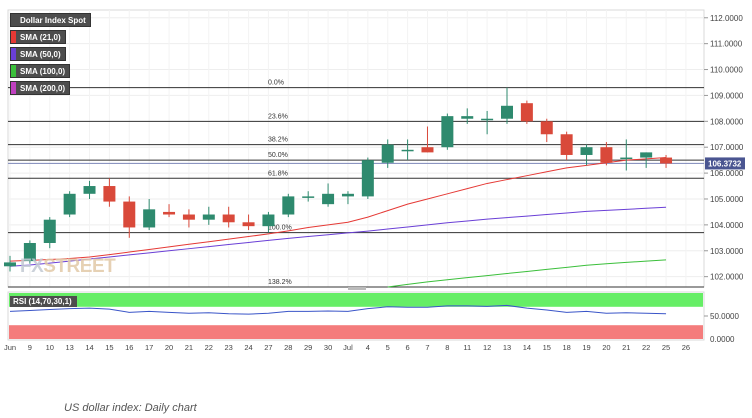 Image resolution: width=752 pixels, height=418 pixels. I want to click on legend-item: SMA (200,0), so click(40, 88).